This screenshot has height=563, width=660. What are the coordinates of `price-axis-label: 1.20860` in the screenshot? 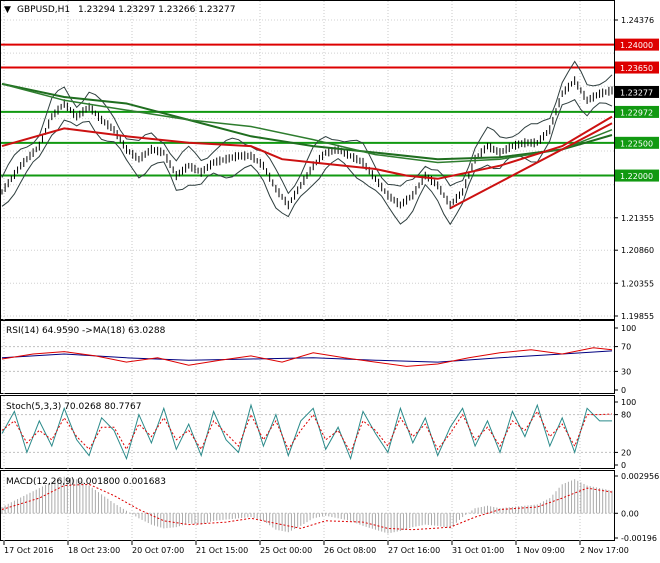 It's located at (637, 250).